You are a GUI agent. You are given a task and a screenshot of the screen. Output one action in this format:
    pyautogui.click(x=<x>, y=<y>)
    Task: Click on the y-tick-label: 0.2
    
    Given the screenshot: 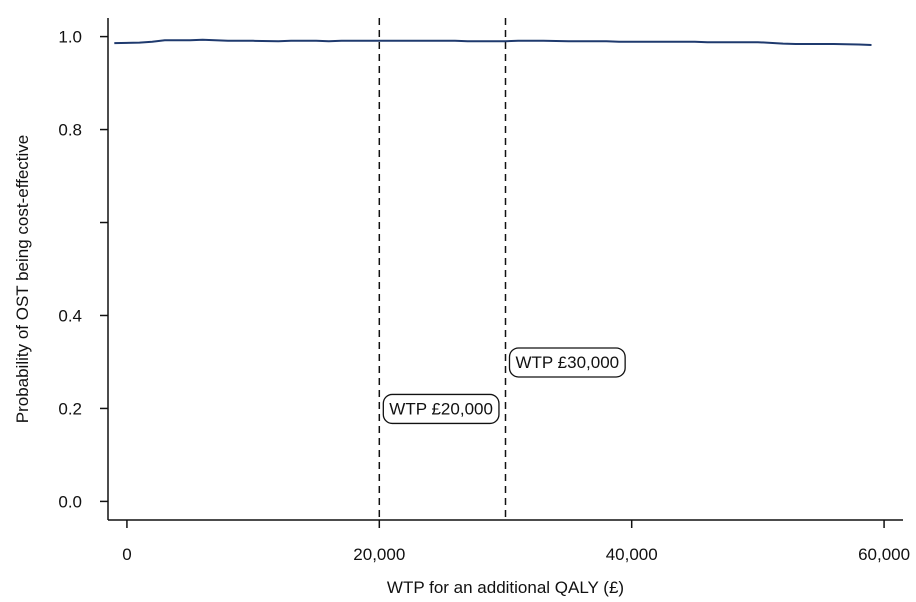 What is the action you would take?
    pyautogui.click(x=70, y=408)
    